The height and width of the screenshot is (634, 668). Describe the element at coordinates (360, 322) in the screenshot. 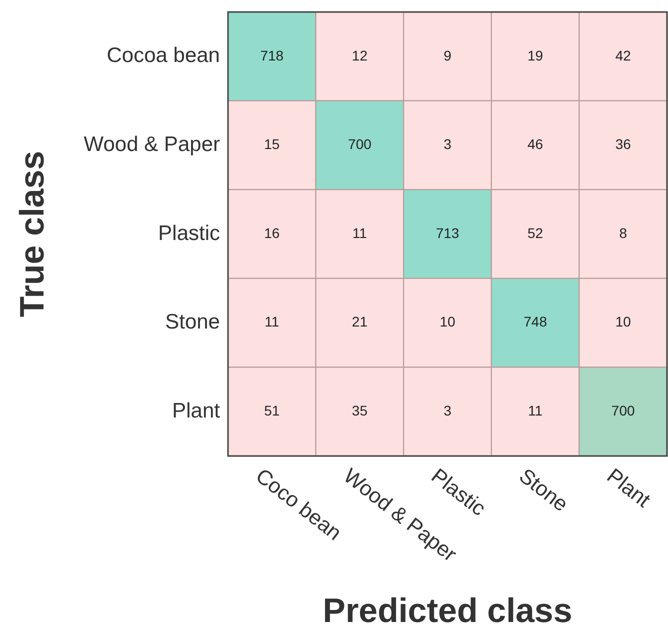

I see `data-label: 21` at that location.